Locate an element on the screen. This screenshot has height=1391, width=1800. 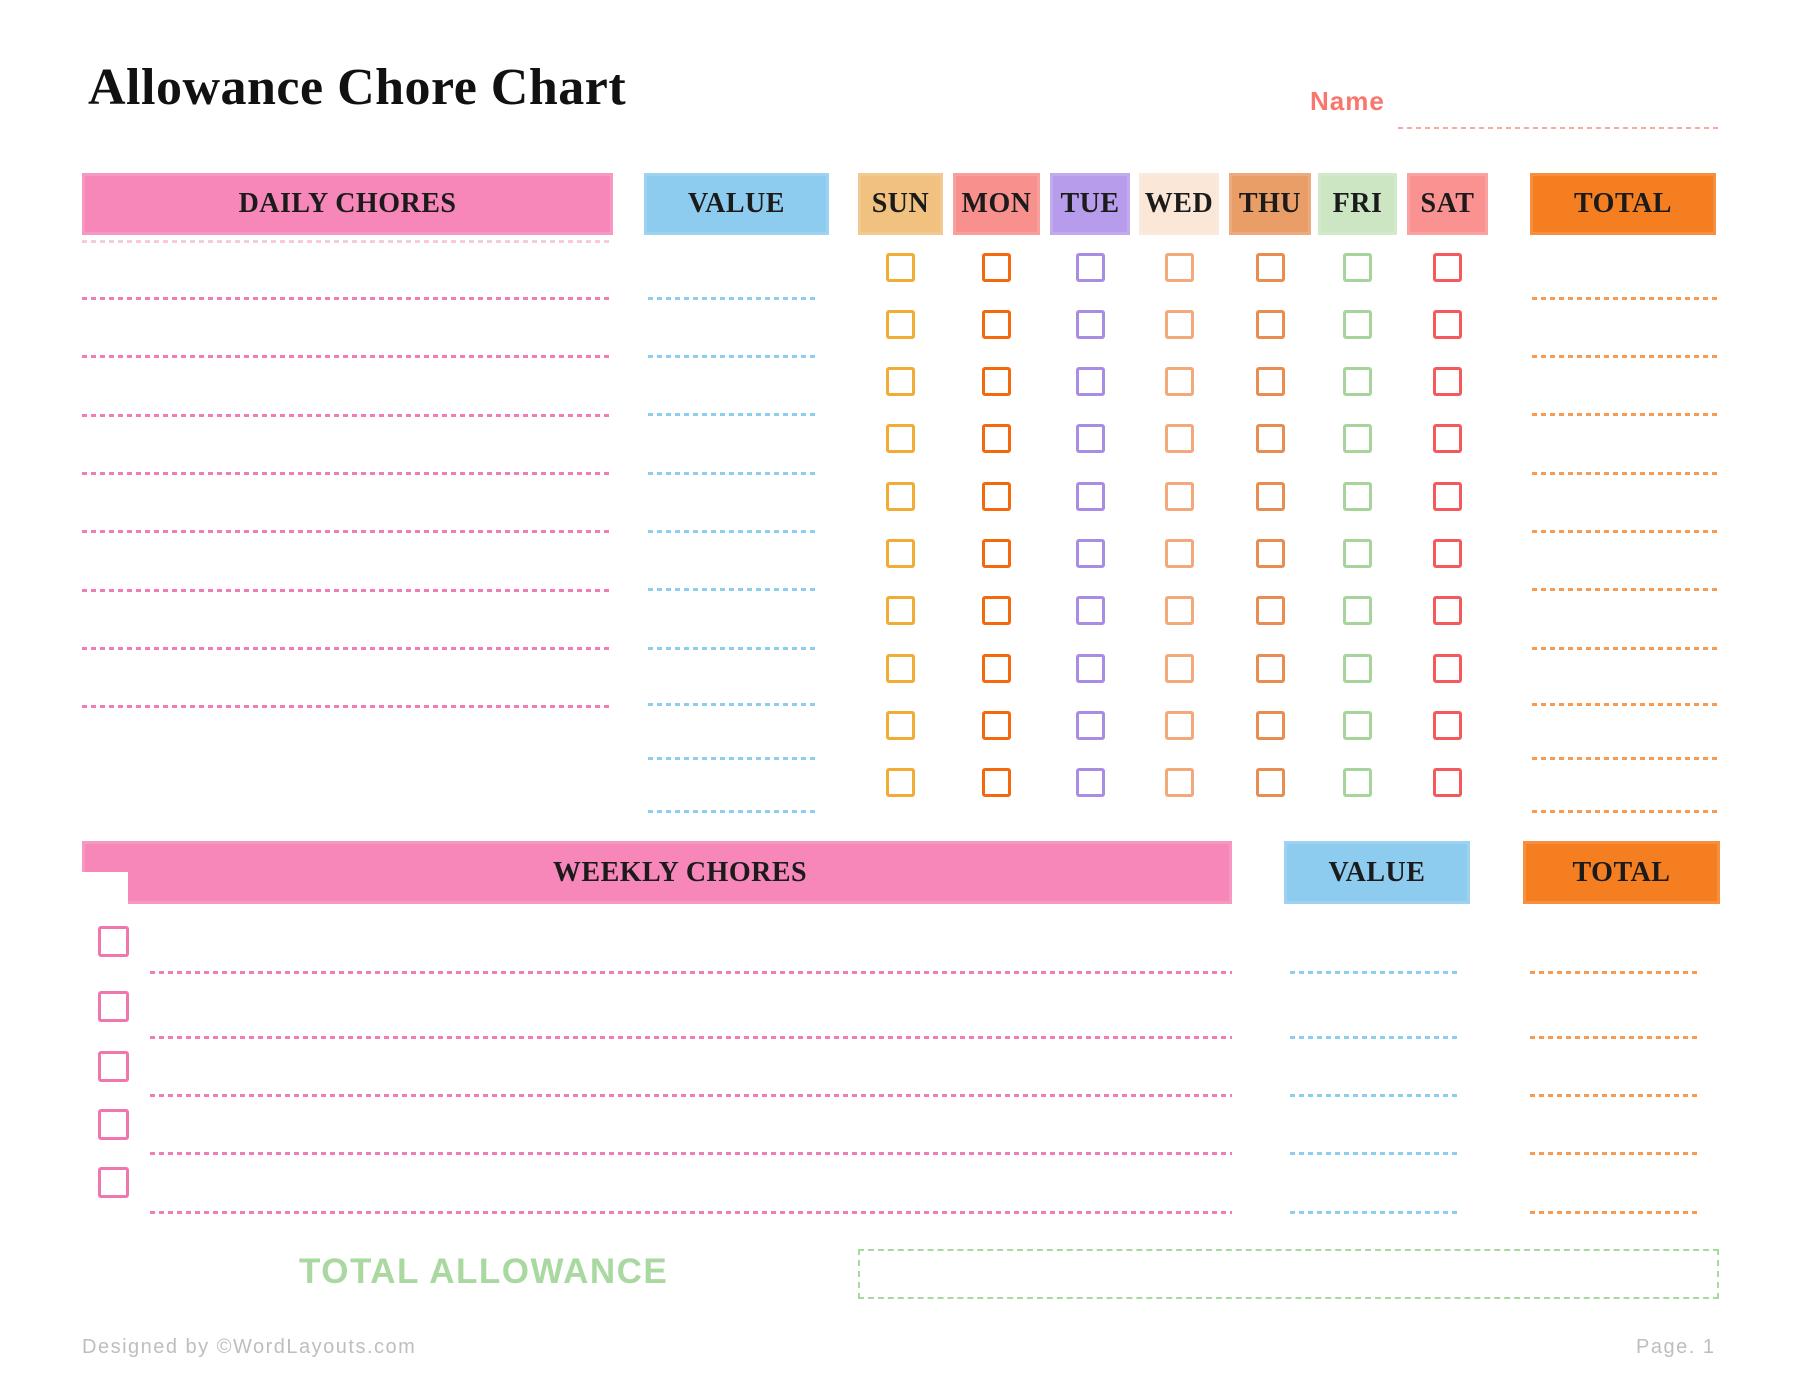
daily-checkbox-fri-r8 is located at coordinates (1357, 668).